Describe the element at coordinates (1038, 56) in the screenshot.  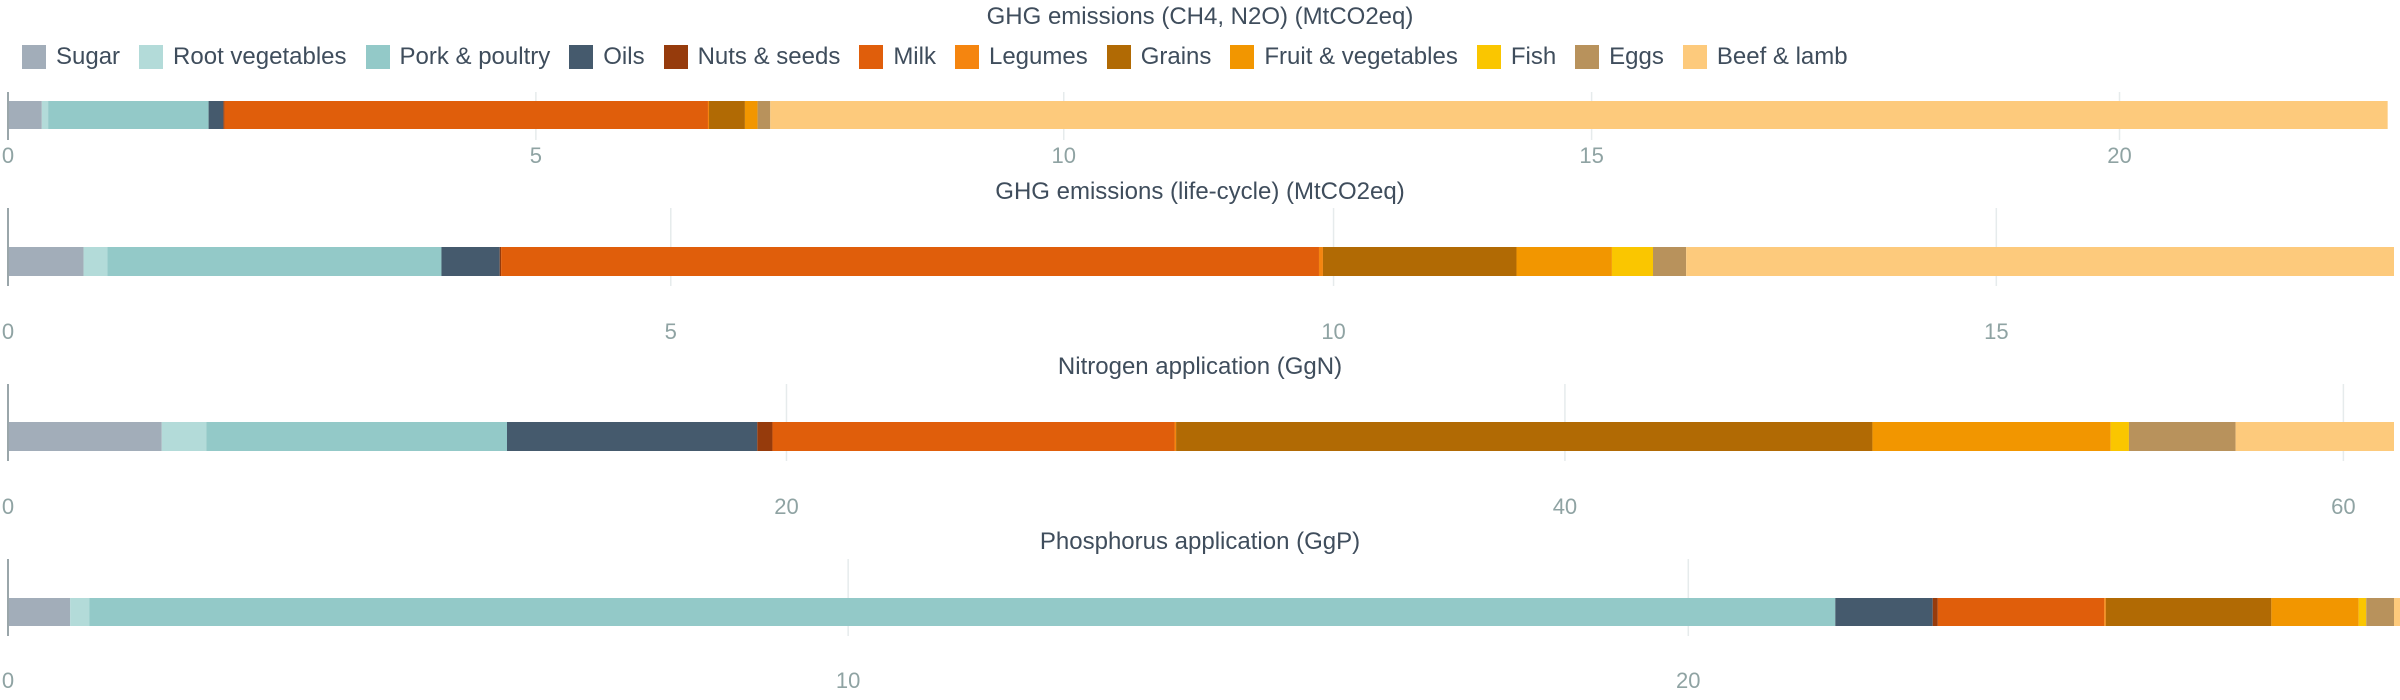
I see `legend-label: Legumes` at that location.